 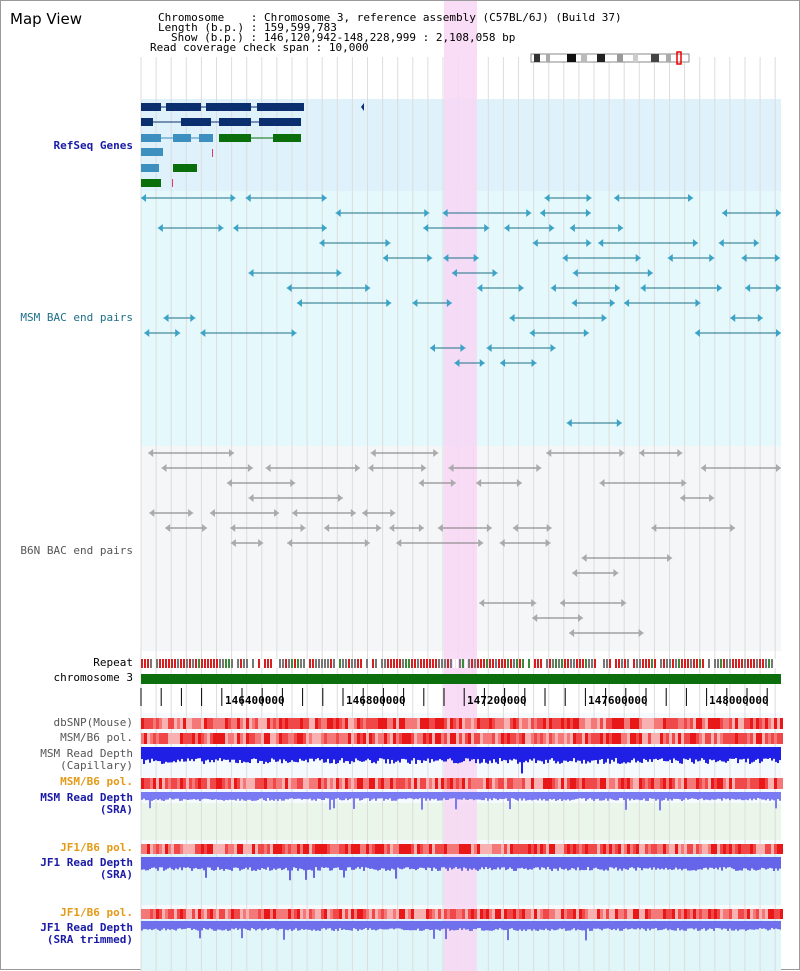 I want to click on track-label-refseq: RefSeq Genes, so click(x=93, y=145).